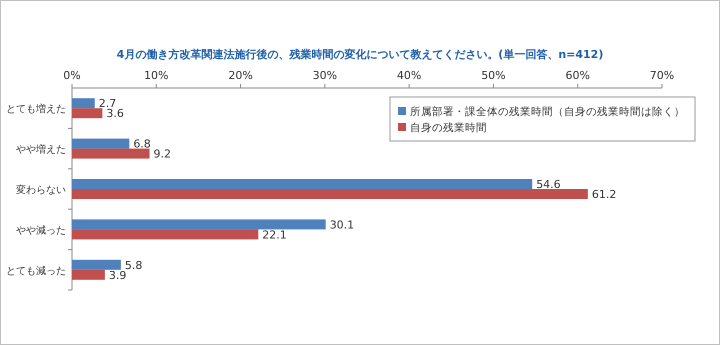 The height and width of the screenshot is (345, 720). I want to click on x-tick-label: 60%, so click(577, 75).